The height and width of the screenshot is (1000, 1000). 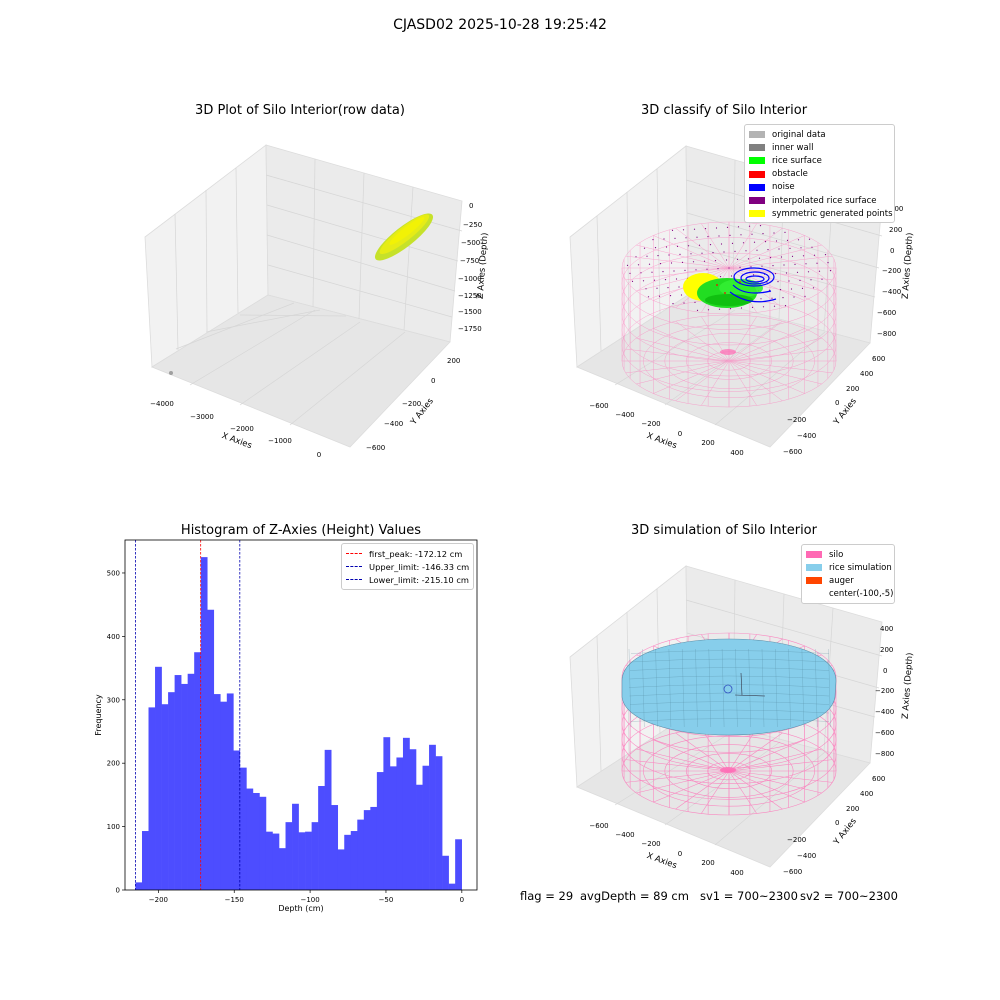 I want to click on classify-z-tick: 400, so click(x=896, y=209).